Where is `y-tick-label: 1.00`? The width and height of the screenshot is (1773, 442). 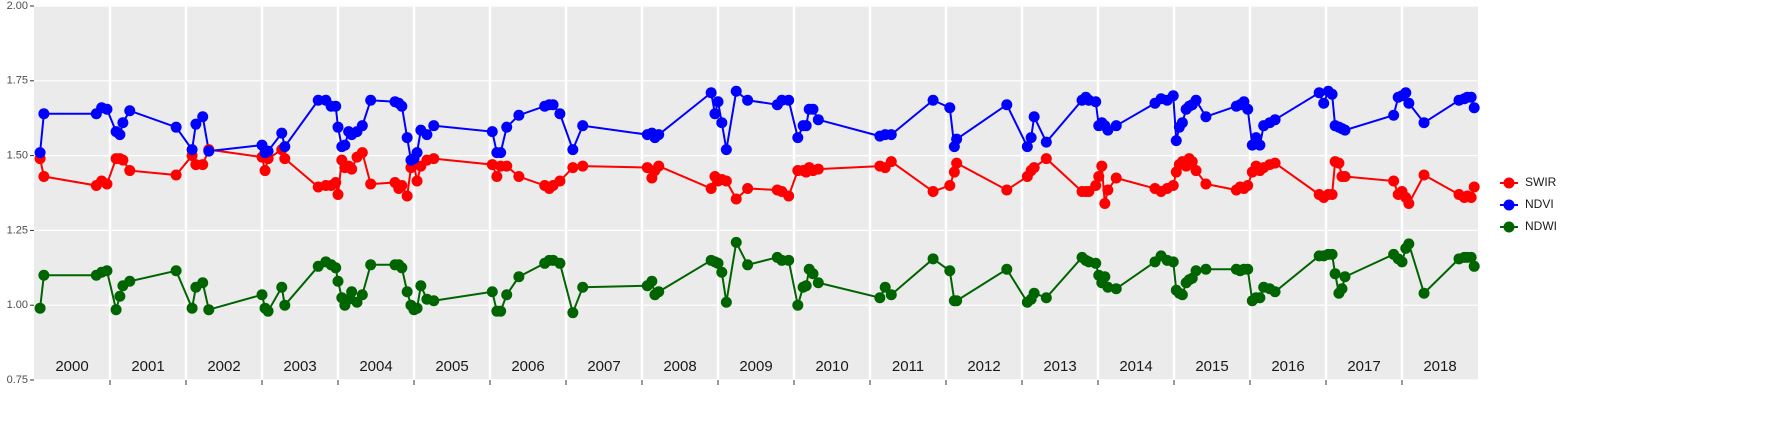 y-tick-label: 1.00 is located at coordinates (17, 305).